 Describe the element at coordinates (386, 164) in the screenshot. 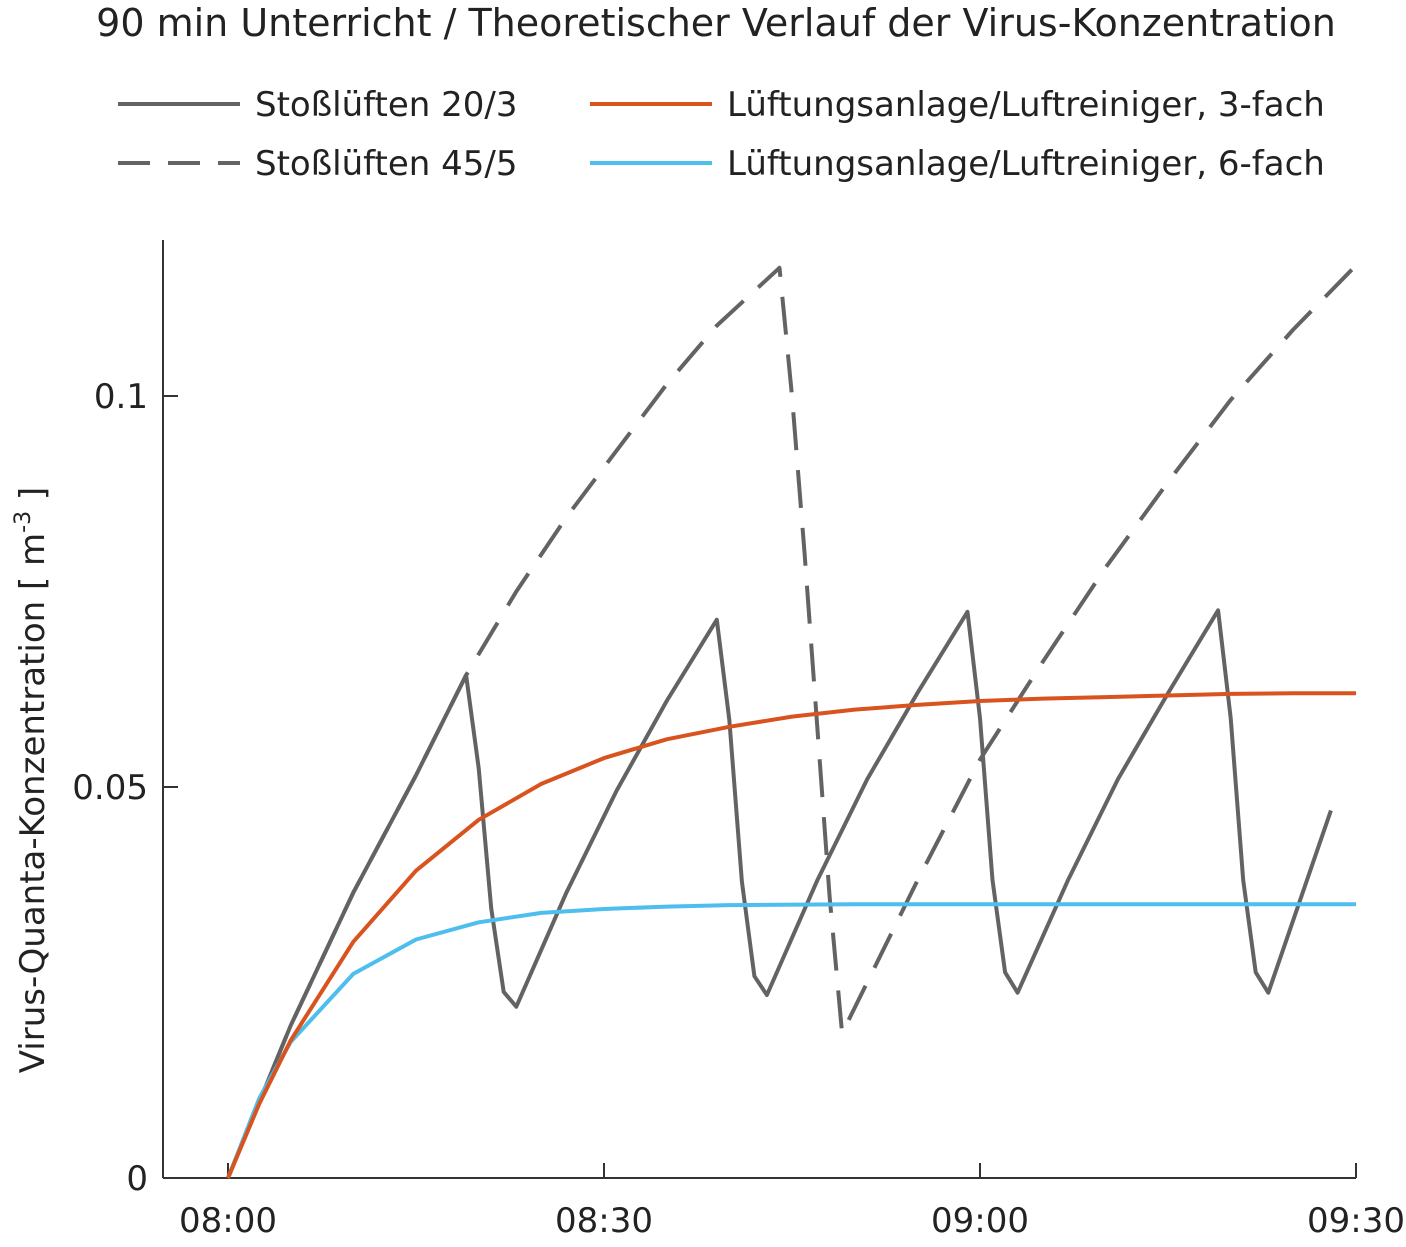

I see `legend-label-1: Stoßlüften 45/5` at that location.